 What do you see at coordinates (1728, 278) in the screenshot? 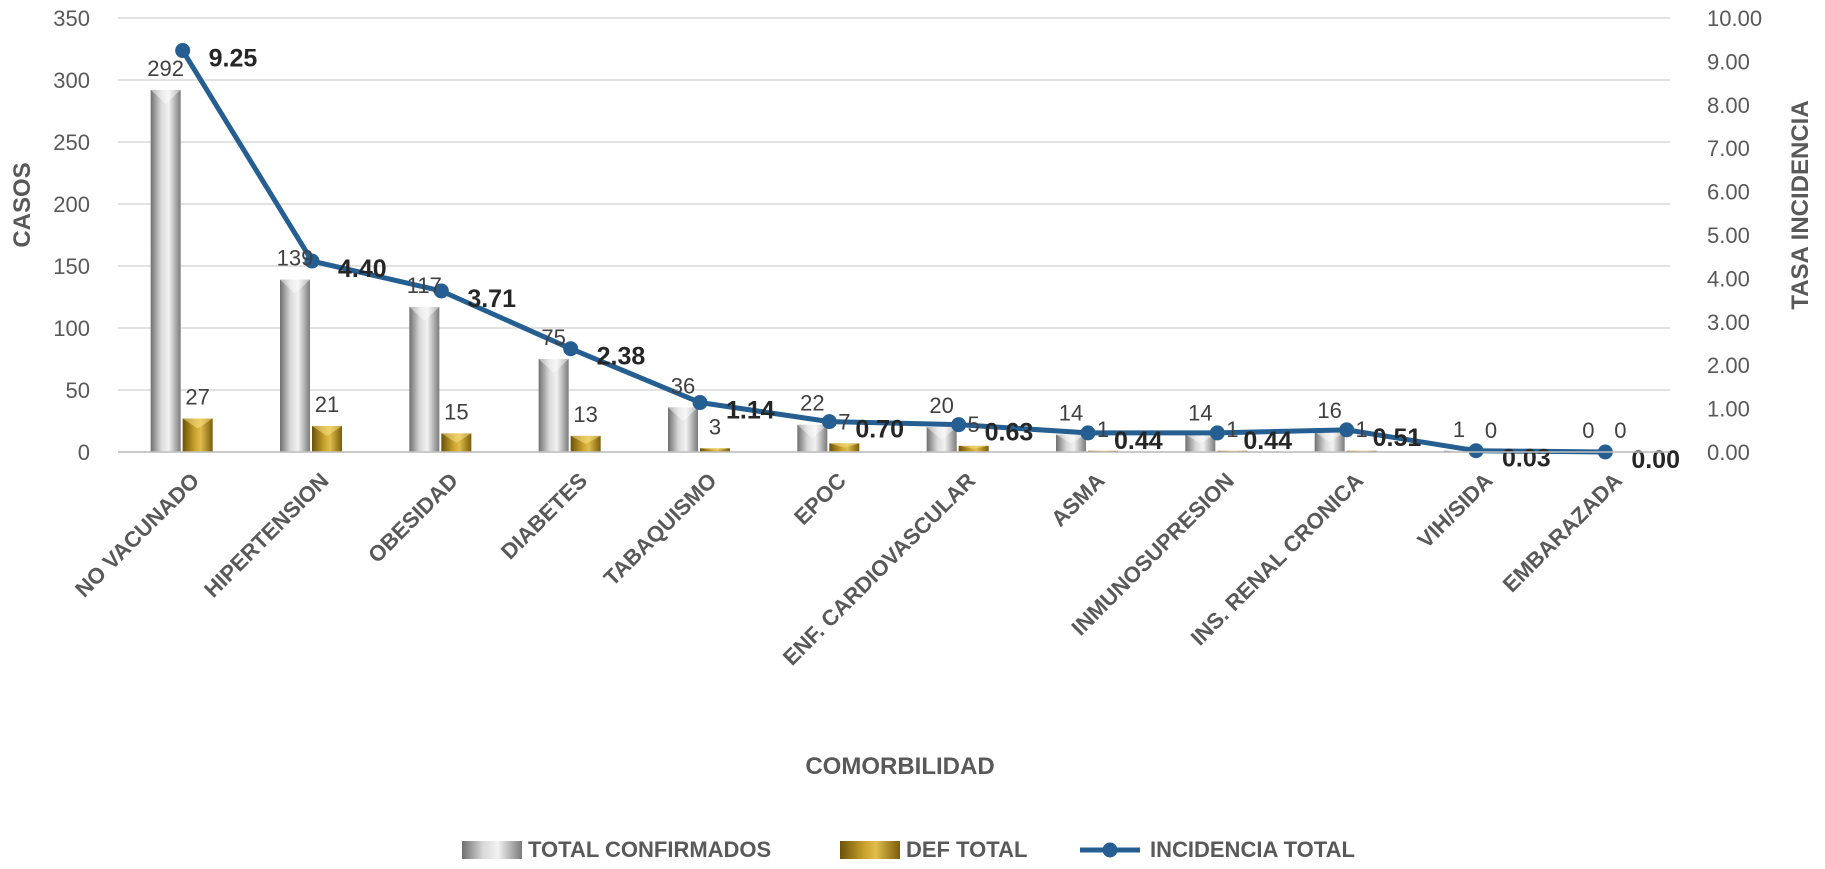
I see `y2-tick-label: 4.00` at bounding box center [1728, 278].